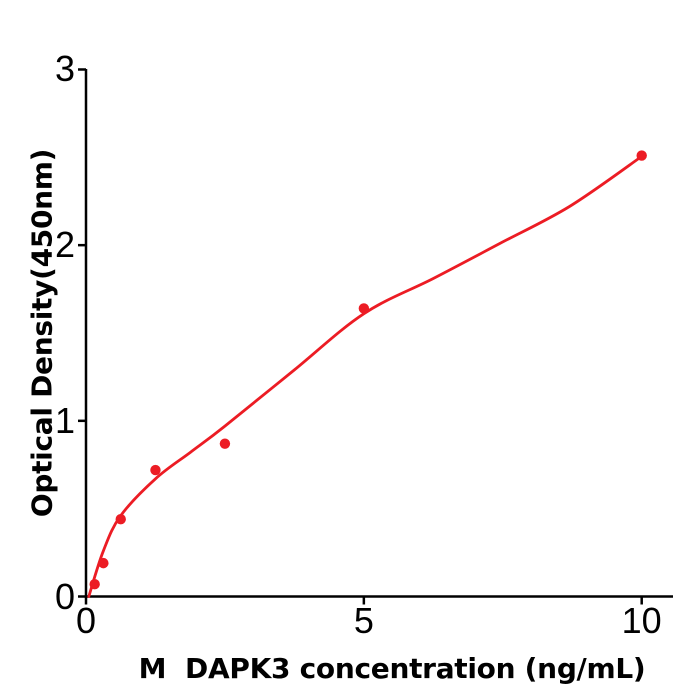 This screenshot has height=700, width=700. Describe the element at coordinates (42, 333) in the screenshot. I see `y-axis-title: Optical Density(450nm)` at that location.